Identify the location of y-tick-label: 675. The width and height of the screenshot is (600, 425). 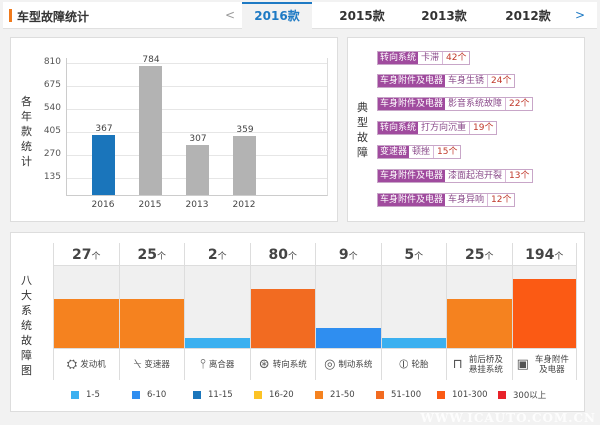
(52, 85).